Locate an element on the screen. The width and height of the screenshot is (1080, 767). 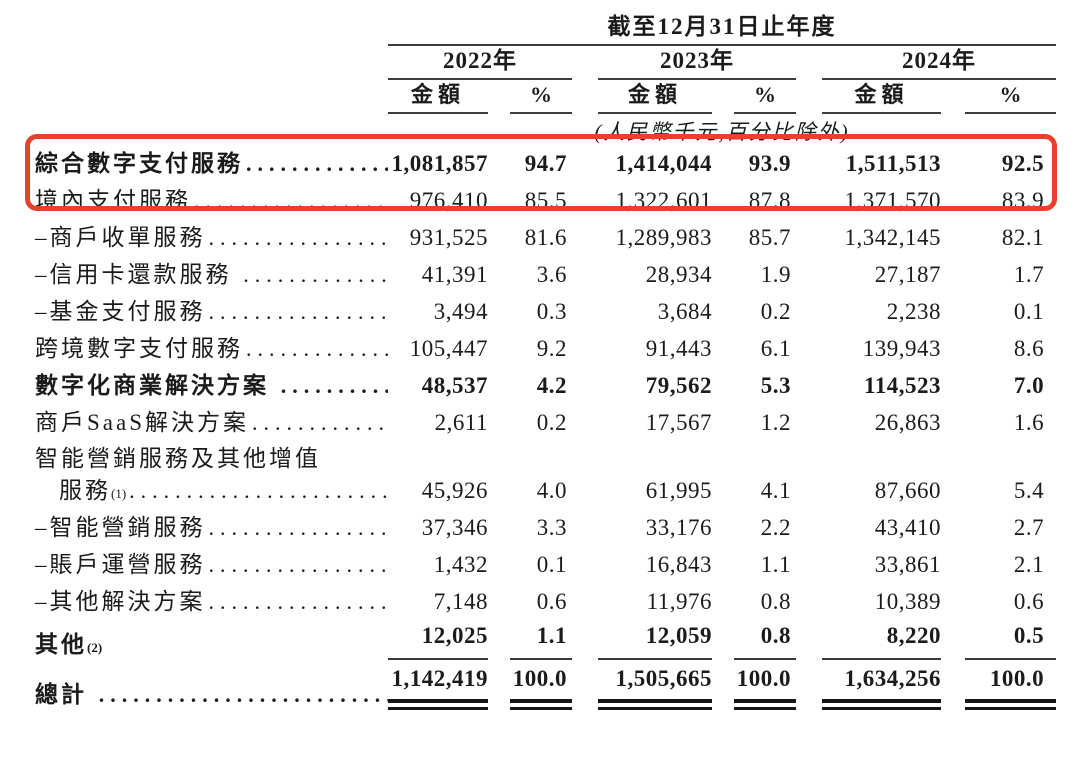
amount-cell: 10,389 is located at coordinates (868, 602).